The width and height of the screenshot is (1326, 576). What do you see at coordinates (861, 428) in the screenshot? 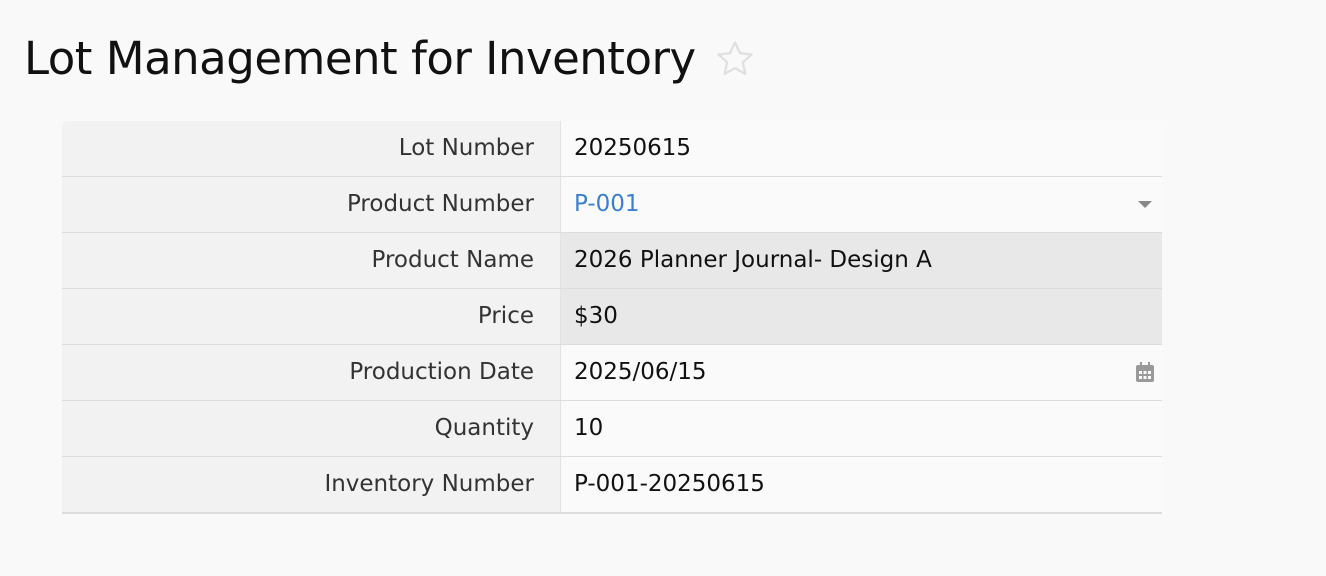
I see `quantity-input: 10` at bounding box center [861, 428].